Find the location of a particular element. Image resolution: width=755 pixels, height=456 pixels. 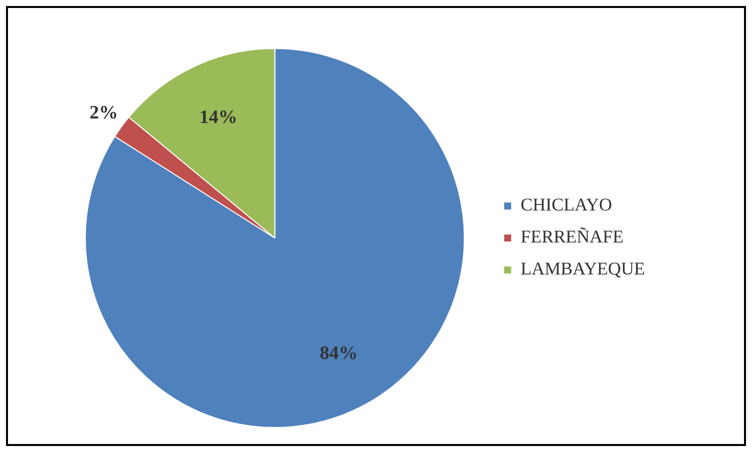

legend-label: CHICLAYO is located at coordinates (566, 204).